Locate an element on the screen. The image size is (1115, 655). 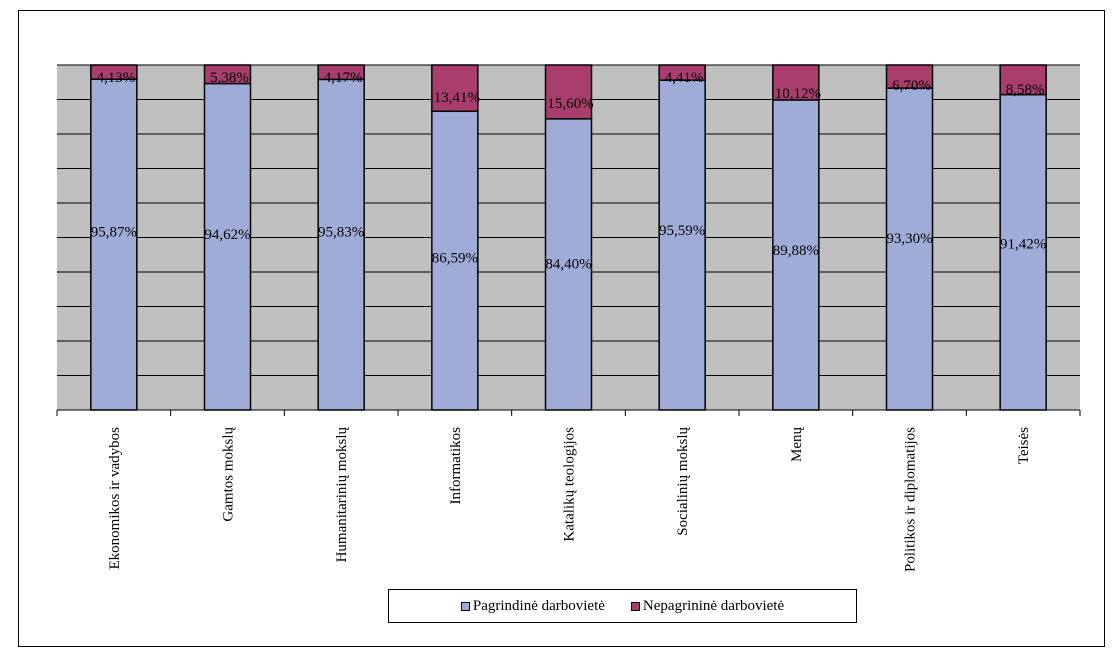
category-label: Socialinių mokslų is located at coordinates (683, 481).